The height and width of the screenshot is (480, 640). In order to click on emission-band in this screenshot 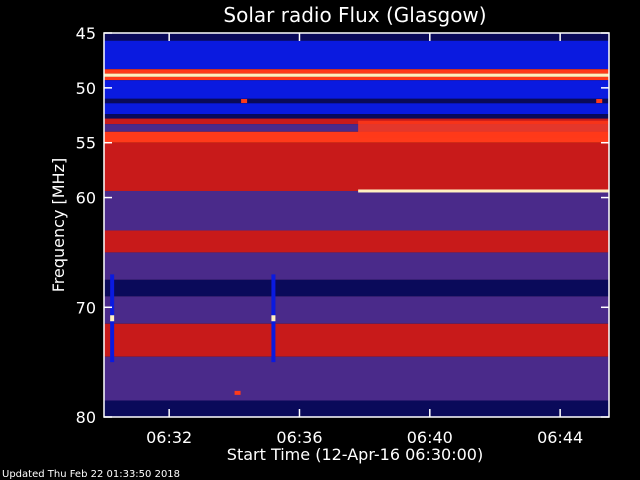, I will do `click(483, 129)`.